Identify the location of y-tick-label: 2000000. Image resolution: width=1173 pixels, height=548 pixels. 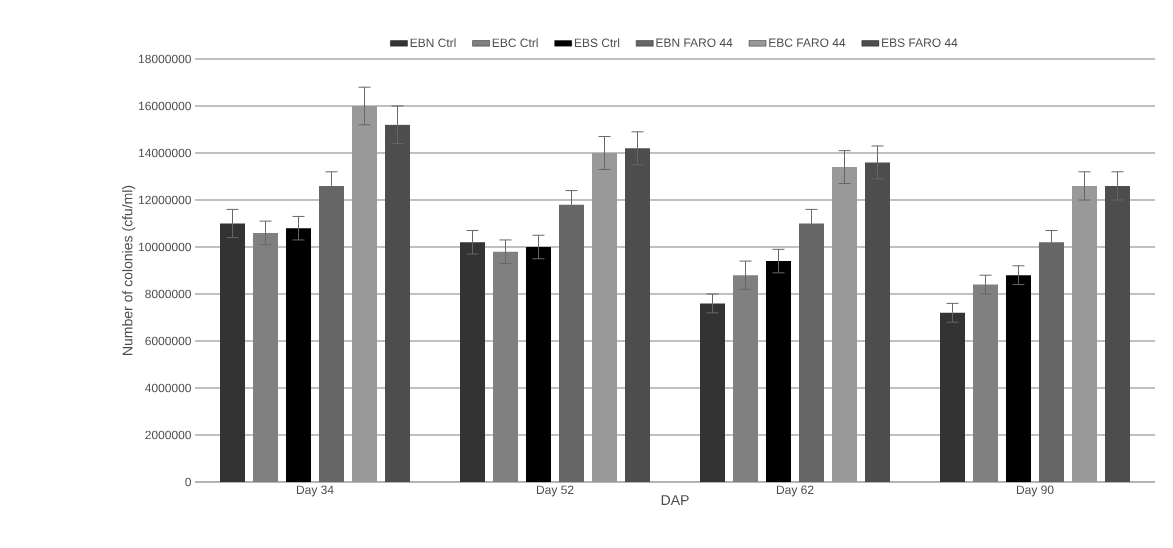
(168, 435).